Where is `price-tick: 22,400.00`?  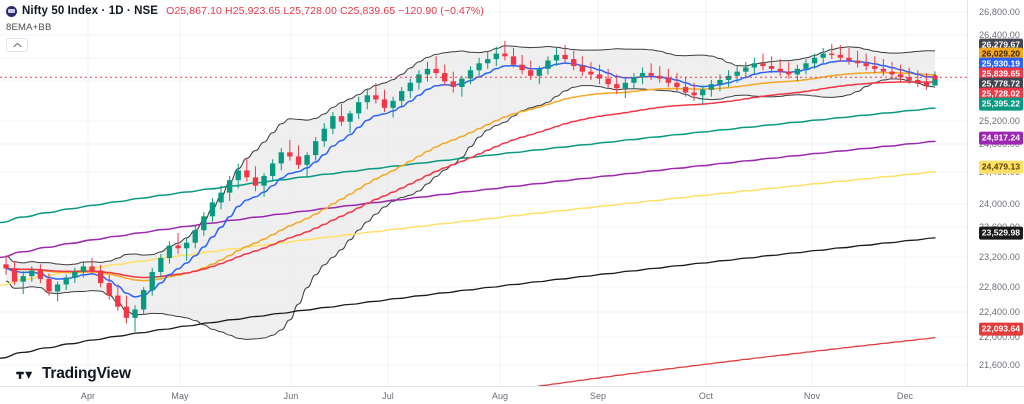
price-tick: 22,400.00 is located at coordinates (999, 312).